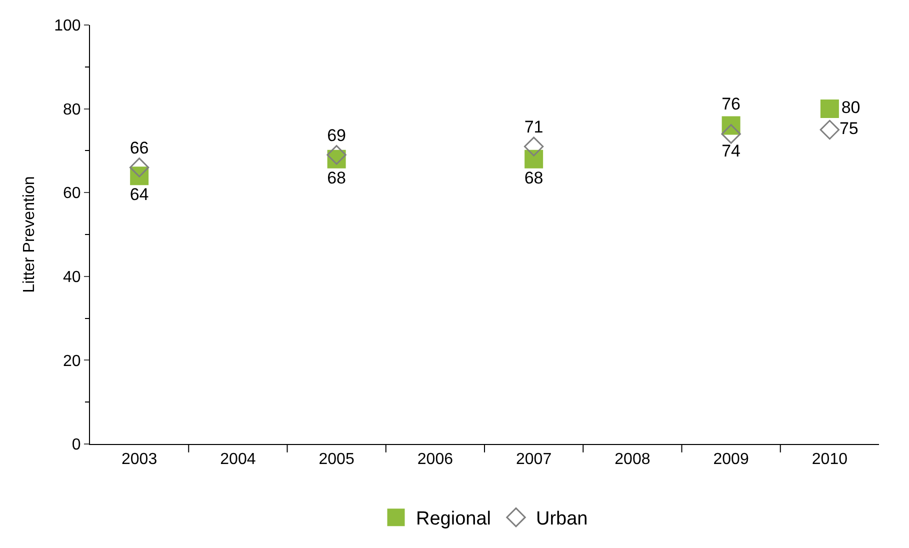 The width and height of the screenshot is (909, 548). What do you see at coordinates (336, 459) in the screenshot?
I see `x-tick-label: 2005` at bounding box center [336, 459].